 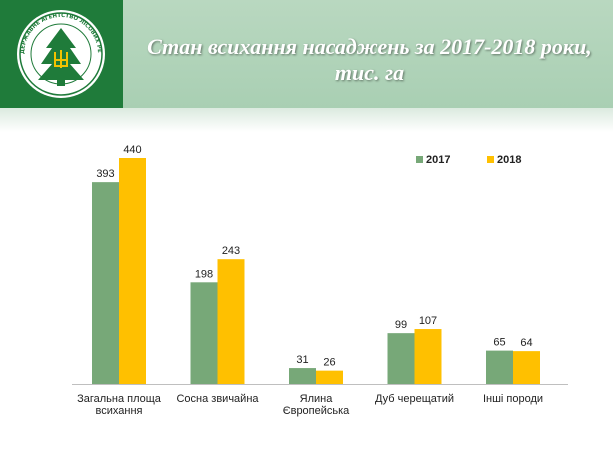 I want to click on data-label-2017-4: 65, so click(x=499, y=343).